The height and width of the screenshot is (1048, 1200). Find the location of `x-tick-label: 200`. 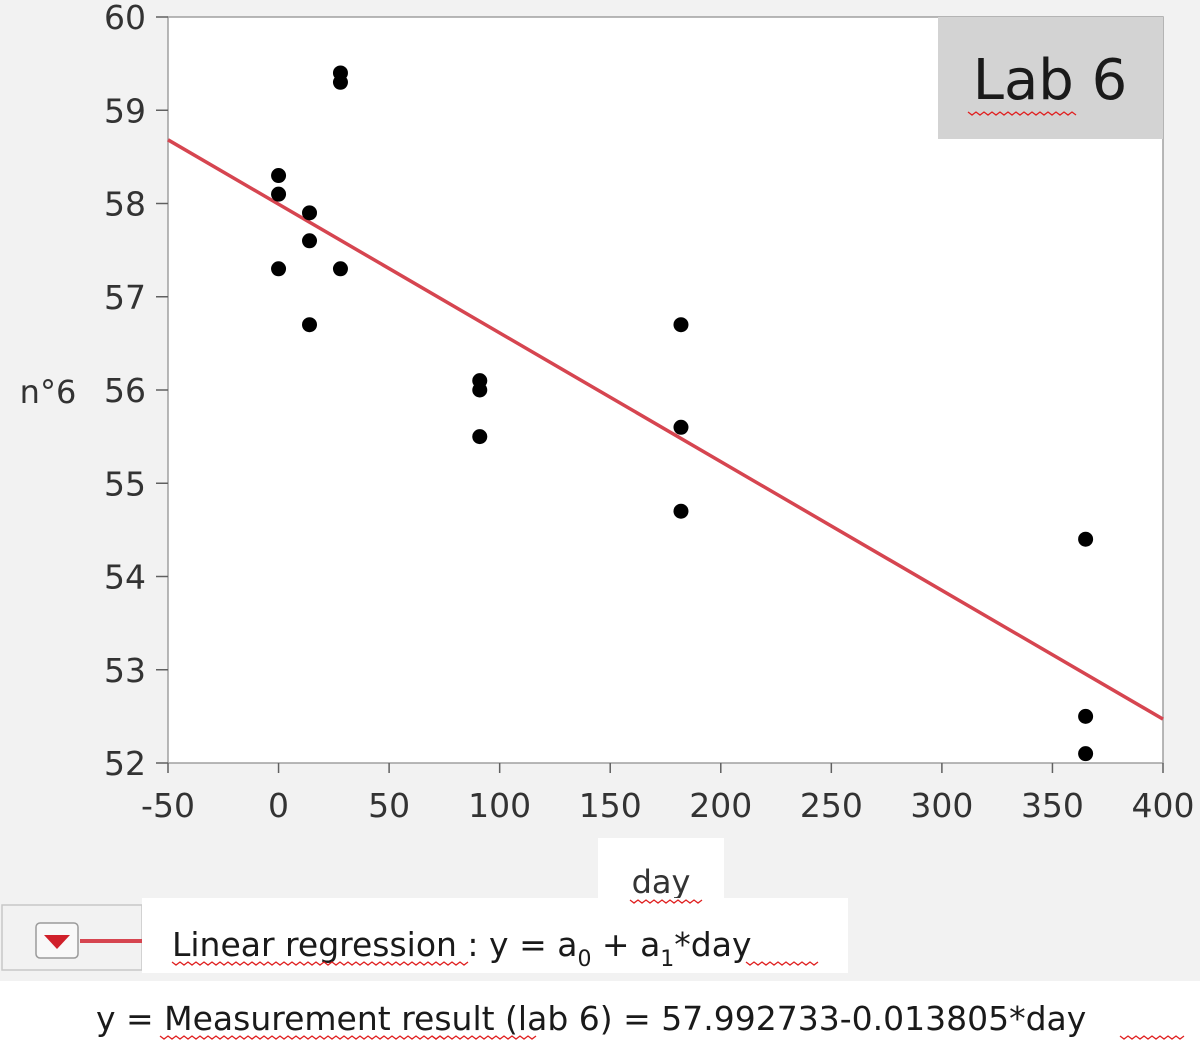

x-tick-label: 200 is located at coordinates (720, 805).